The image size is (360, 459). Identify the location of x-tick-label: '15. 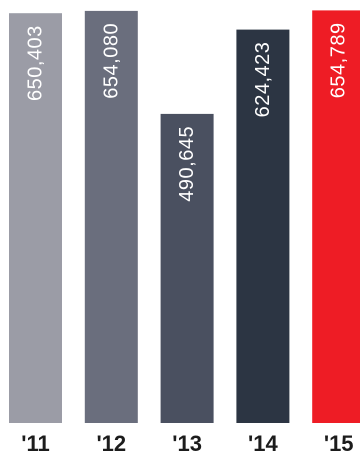
(339, 443).